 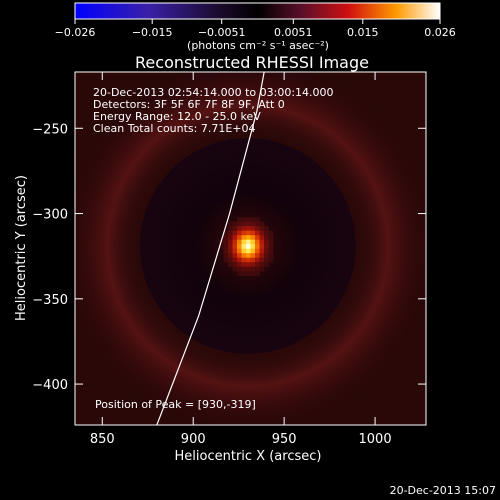 What do you see at coordinates (258, 45) in the screenshot?
I see `colorbar-unit-label: (photons cm⁻² s⁻¹ asec⁻²)` at bounding box center [258, 45].